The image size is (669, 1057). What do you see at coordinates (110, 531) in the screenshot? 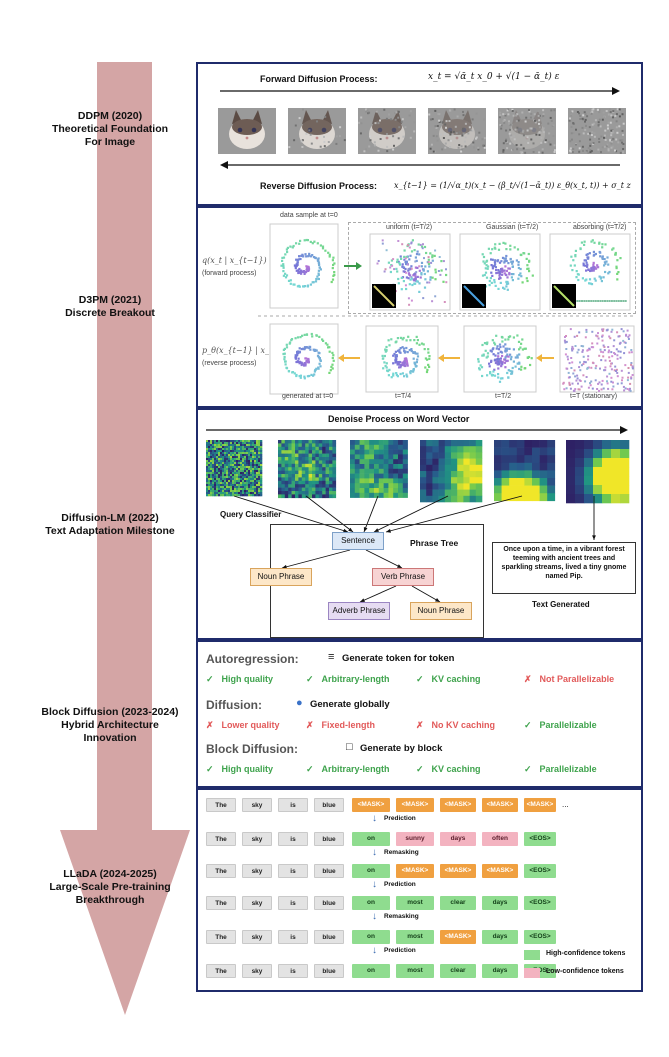
I see `era-subtitle: Text Adaptation Milestone` at bounding box center [110, 531].